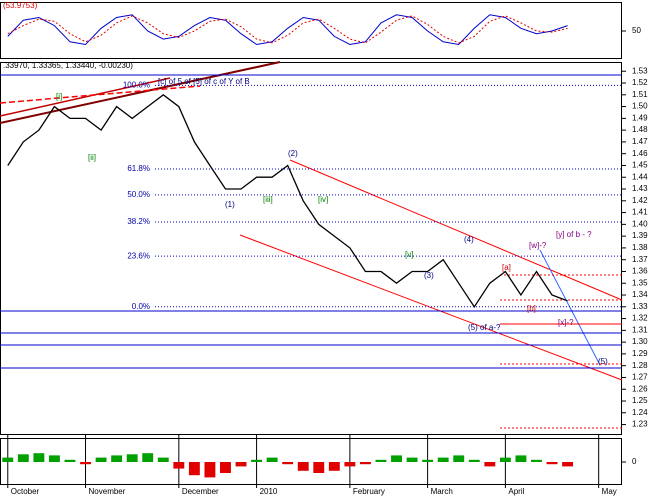 The image size is (650, 498). What do you see at coordinates (640, 141) in the screenshot?
I see `y-tick-label: 1.47` at bounding box center [640, 141].